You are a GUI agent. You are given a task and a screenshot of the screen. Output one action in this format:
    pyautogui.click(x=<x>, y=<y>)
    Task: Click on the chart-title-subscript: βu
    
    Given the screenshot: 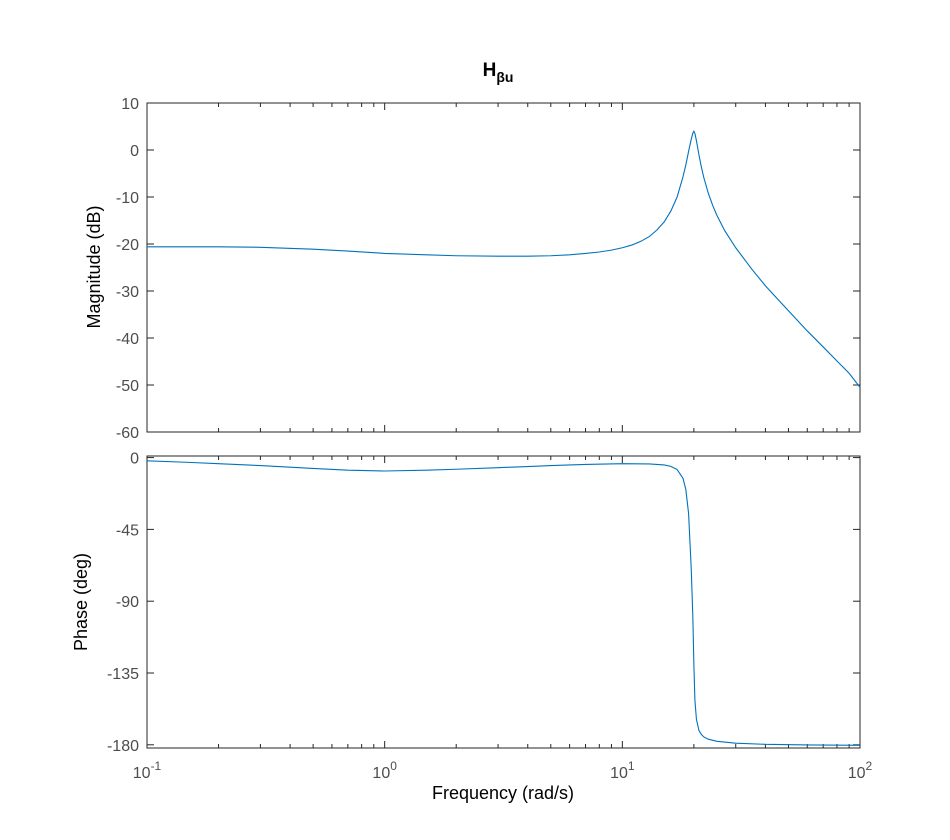 What is the action you would take?
    pyautogui.click(x=504, y=77)
    